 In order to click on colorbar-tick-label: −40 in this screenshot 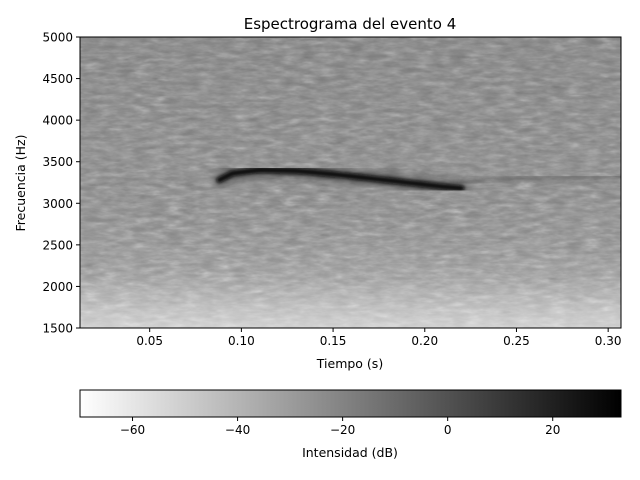, I will do `click(237, 430)`.